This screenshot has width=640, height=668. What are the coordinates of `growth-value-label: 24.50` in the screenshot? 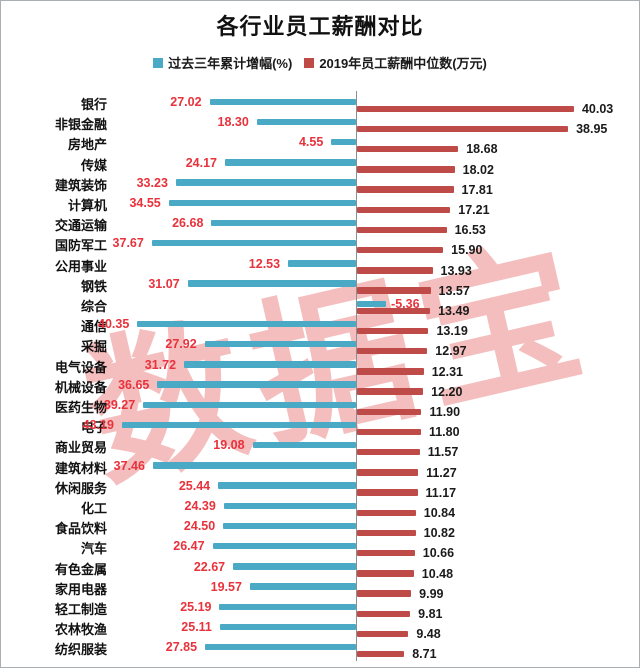 It's located at (199, 526).